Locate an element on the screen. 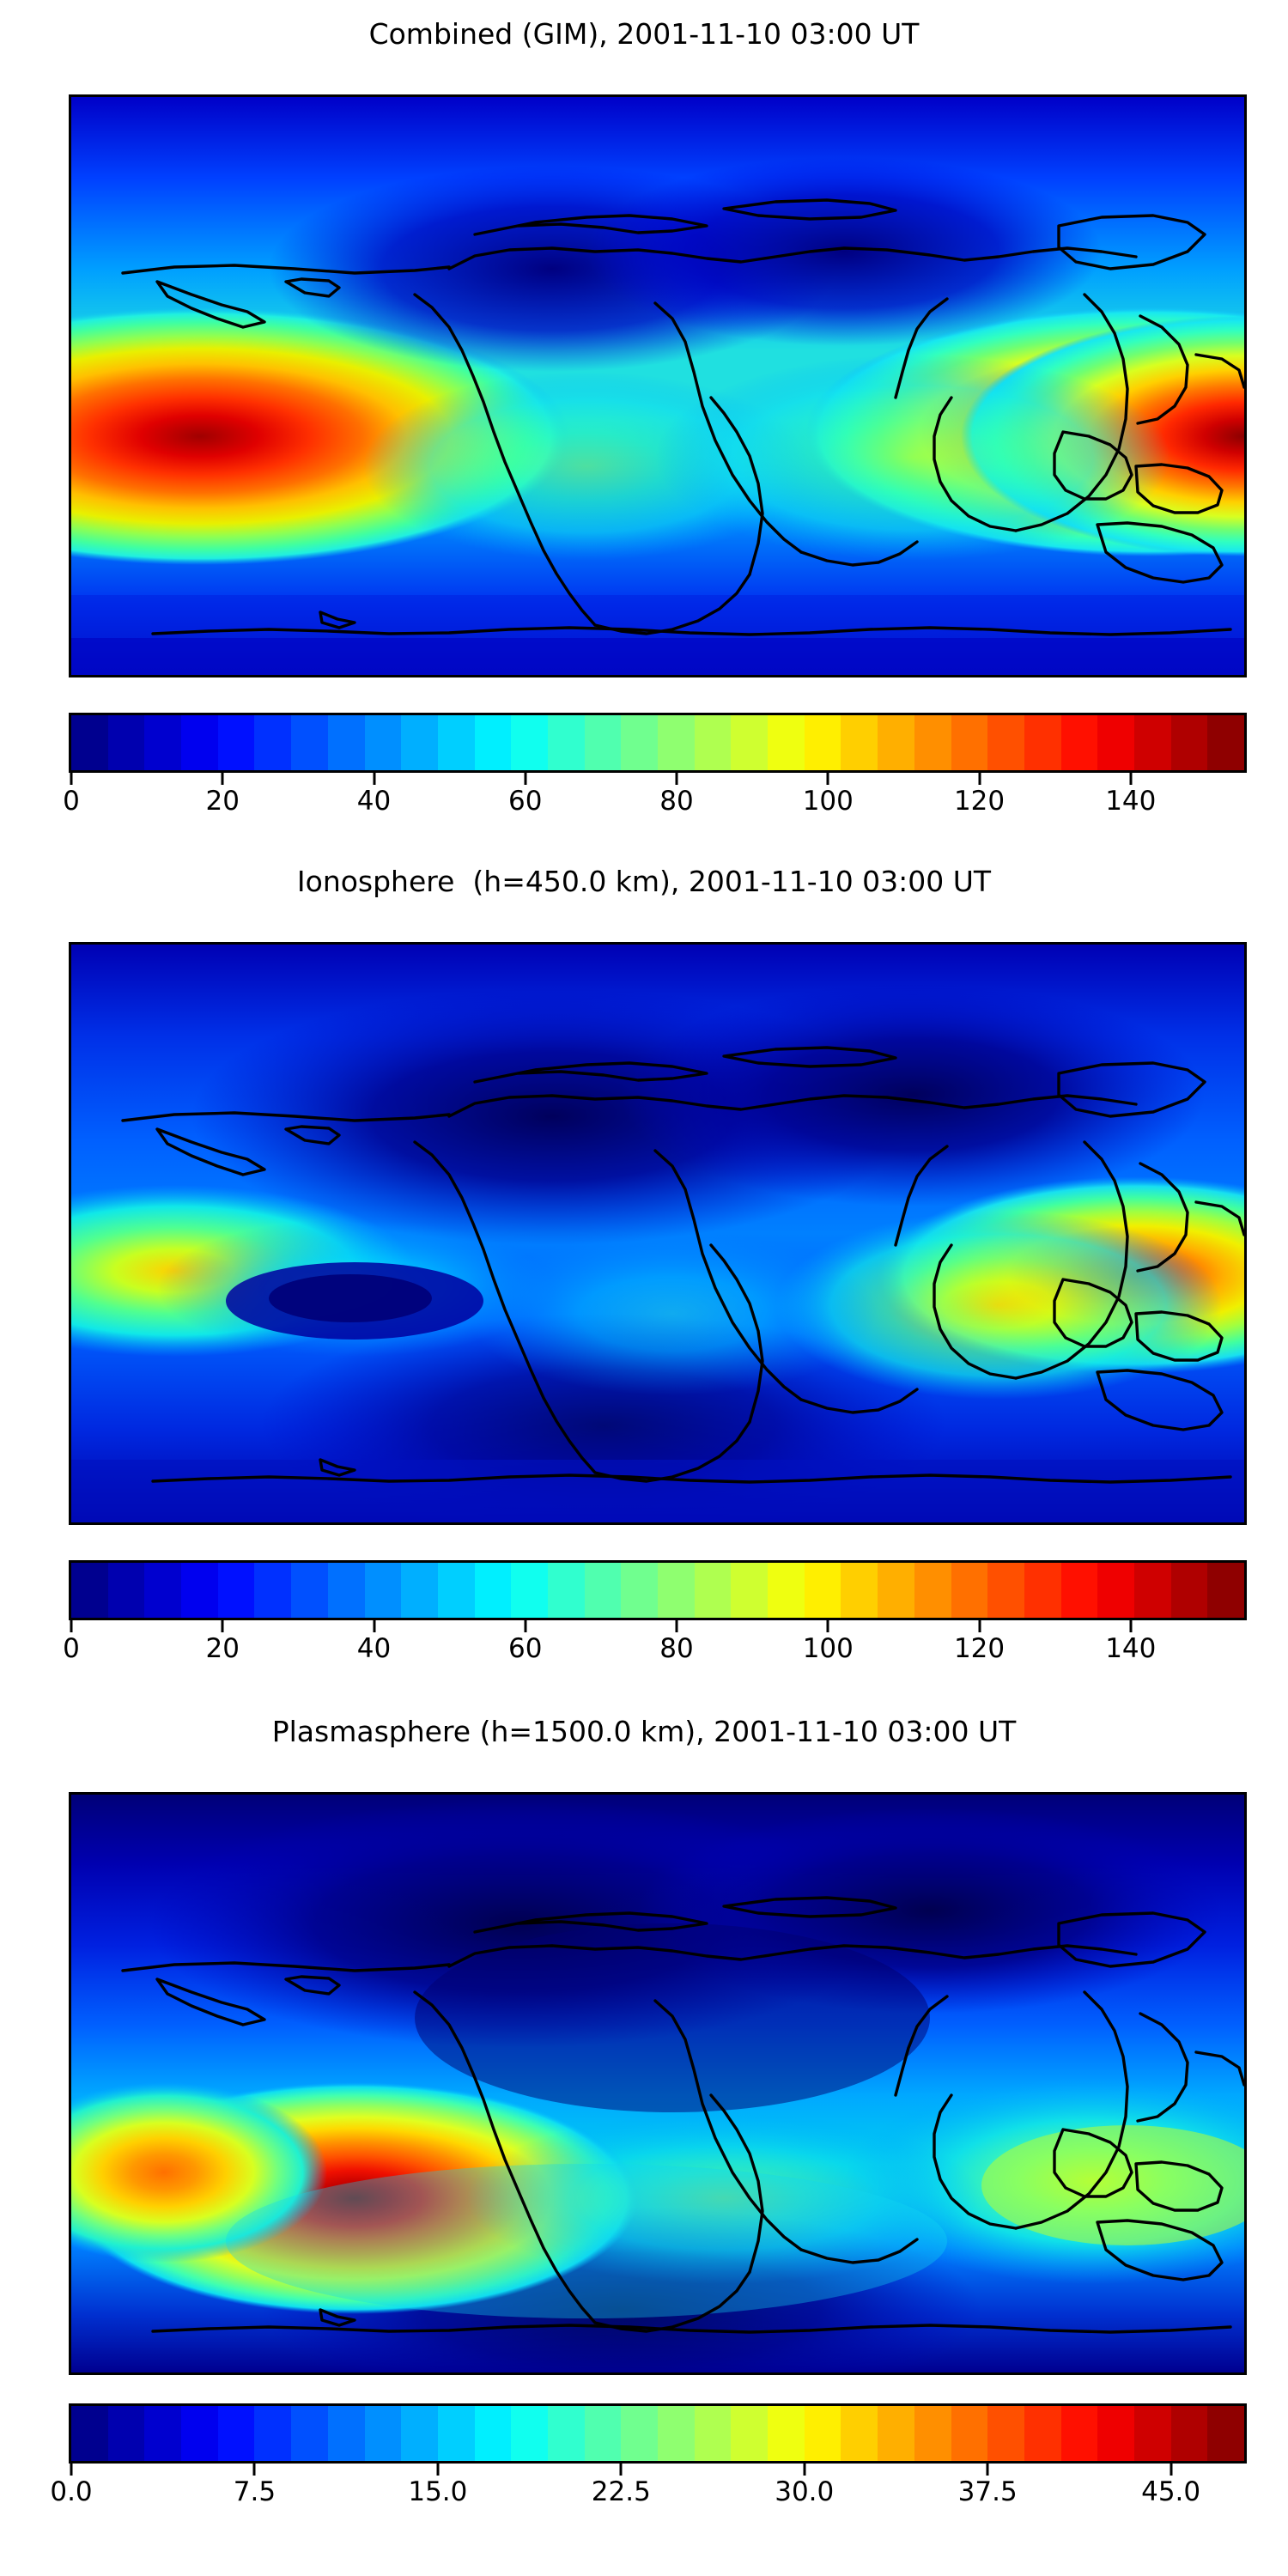 The image size is (1288, 2576). colorbar-tick-label: 37.5 is located at coordinates (987, 2492).